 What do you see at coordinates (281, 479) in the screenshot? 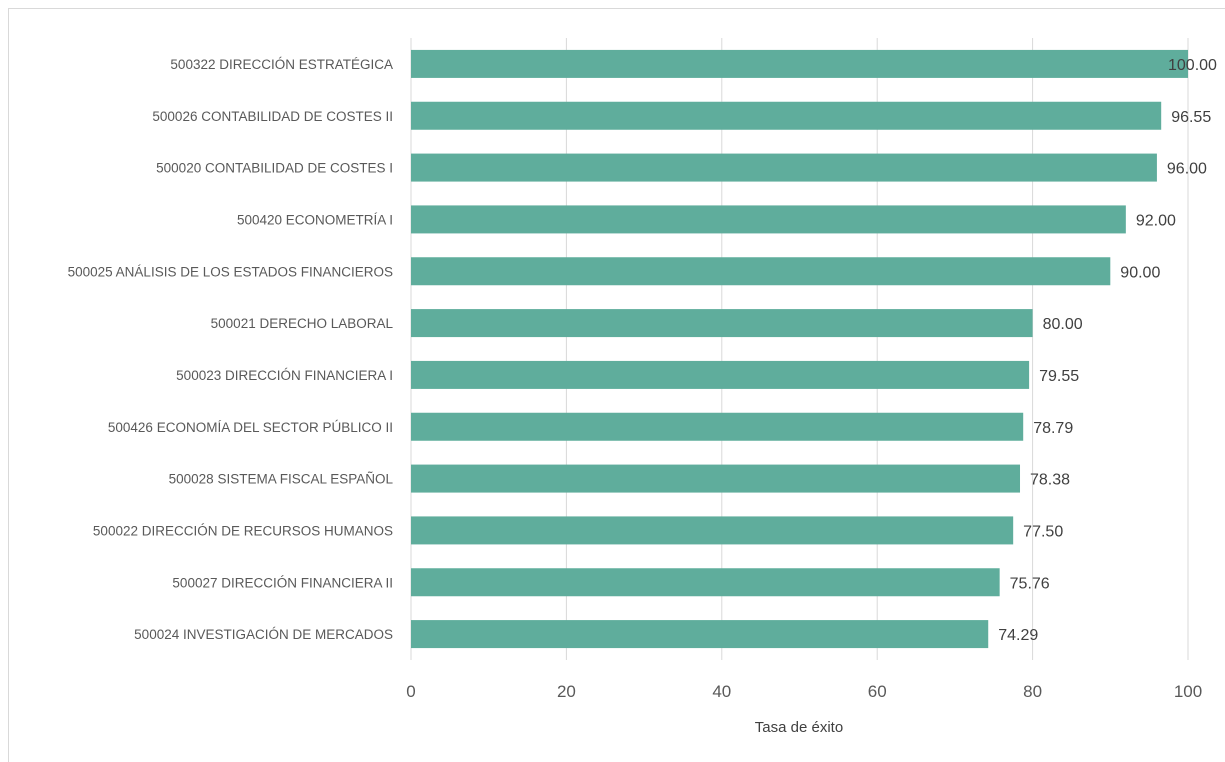
I see `category-label: 500028 SISTEMA FISCAL ESPAÑOL` at bounding box center [281, 479].